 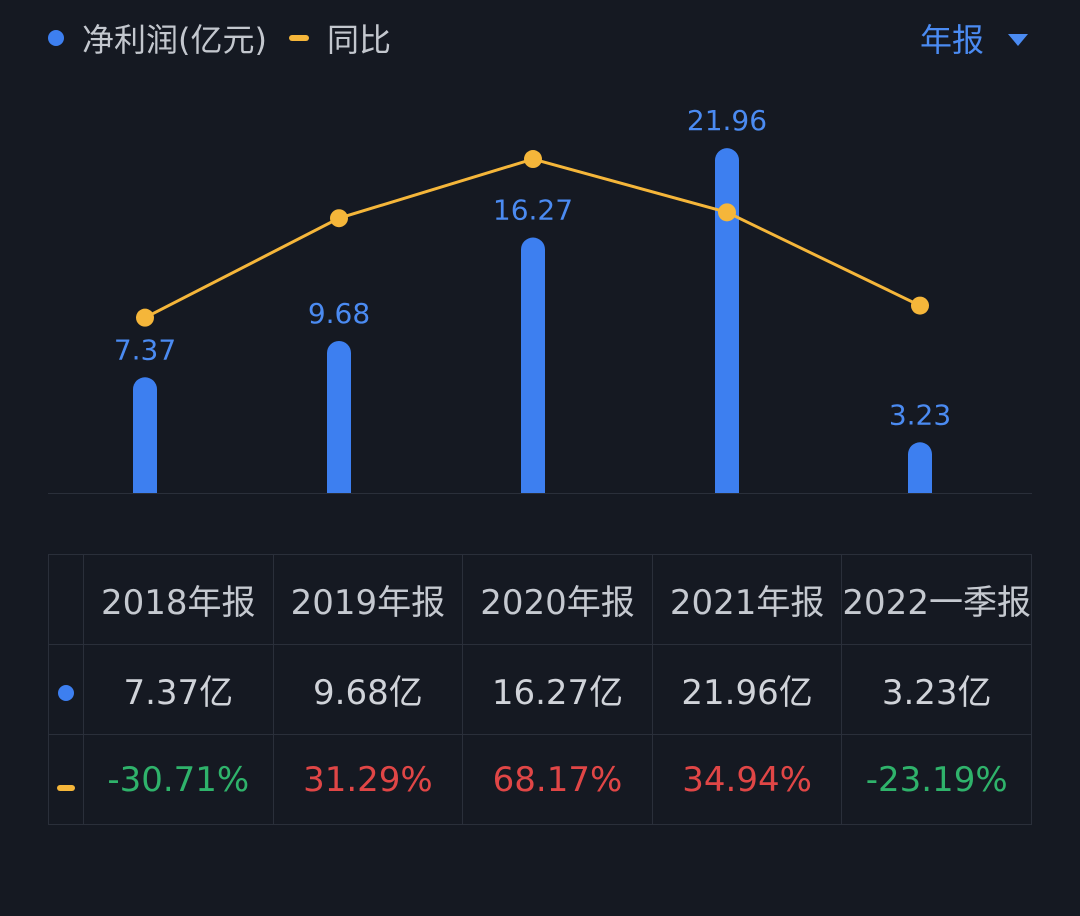 What do you see at coordinates (936, 599) in the screenshot?
I see `table-header-cell: 2022一季报` at bounding box center [936, 599].